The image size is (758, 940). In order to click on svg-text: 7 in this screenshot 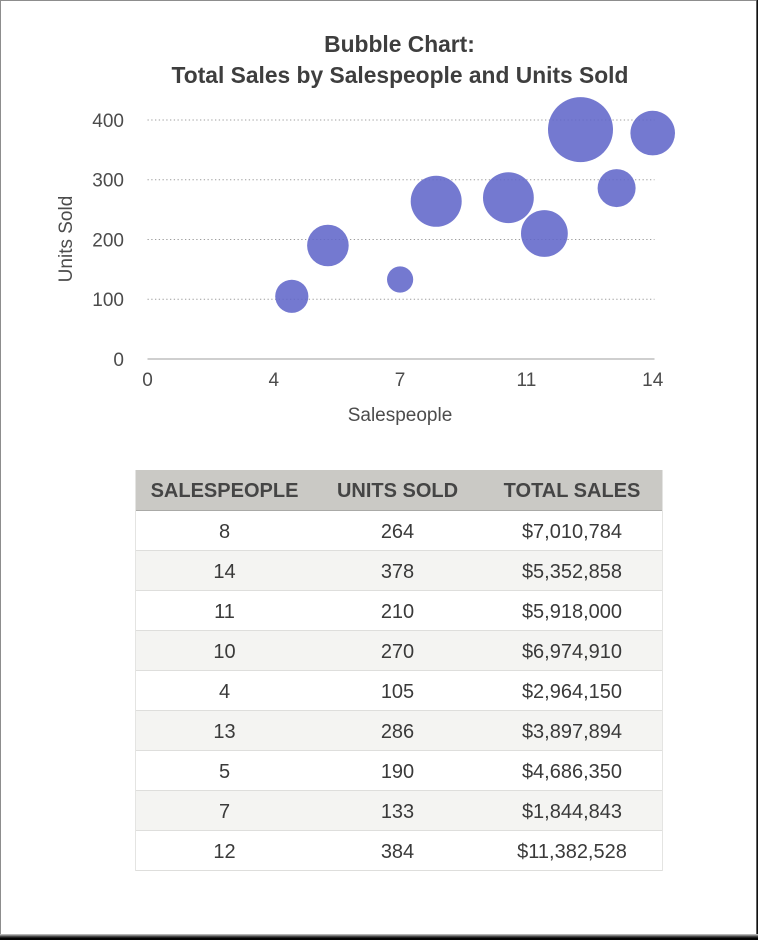, I will do `click(400, 380)`.